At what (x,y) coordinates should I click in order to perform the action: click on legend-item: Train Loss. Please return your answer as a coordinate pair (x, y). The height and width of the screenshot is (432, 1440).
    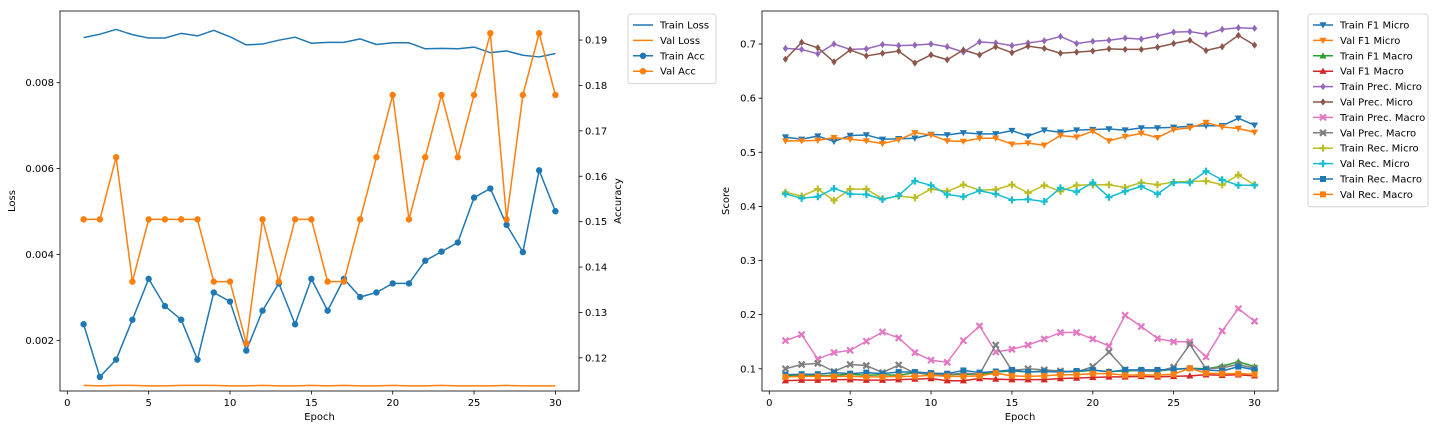
    Looking at the image, I should click on (671, 26).